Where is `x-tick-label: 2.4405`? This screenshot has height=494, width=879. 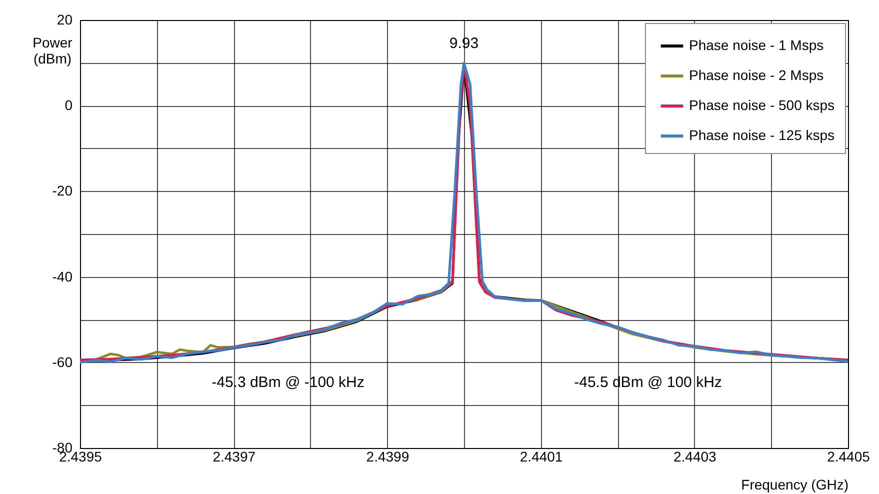
x-tick-label: 2.4405 is located at coordinates (848, 456).